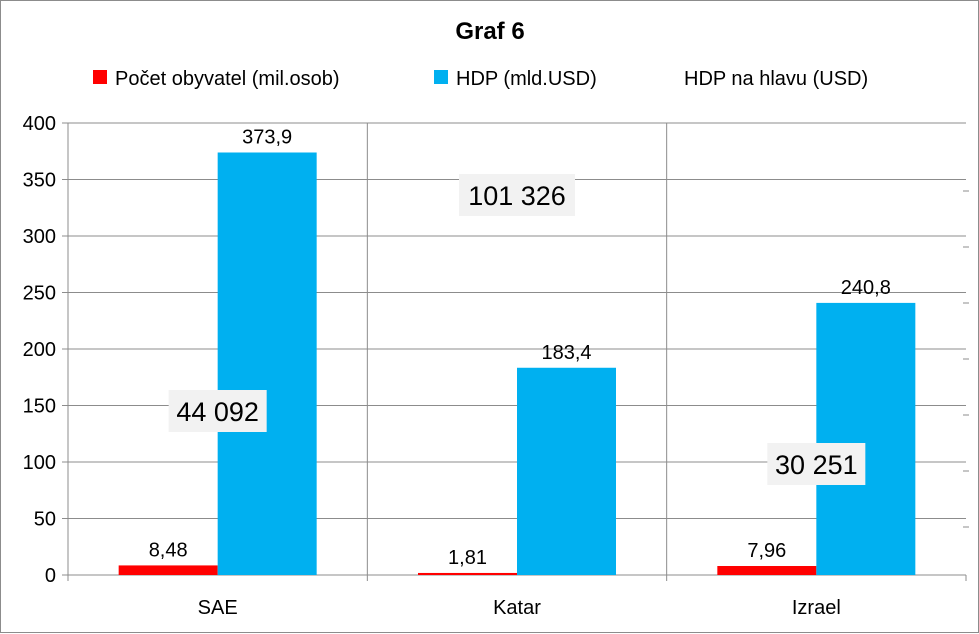 Image resolution: width=979 pixels, height=634 pixels. I want to click on category-label: Izrael, so click(816, 608).